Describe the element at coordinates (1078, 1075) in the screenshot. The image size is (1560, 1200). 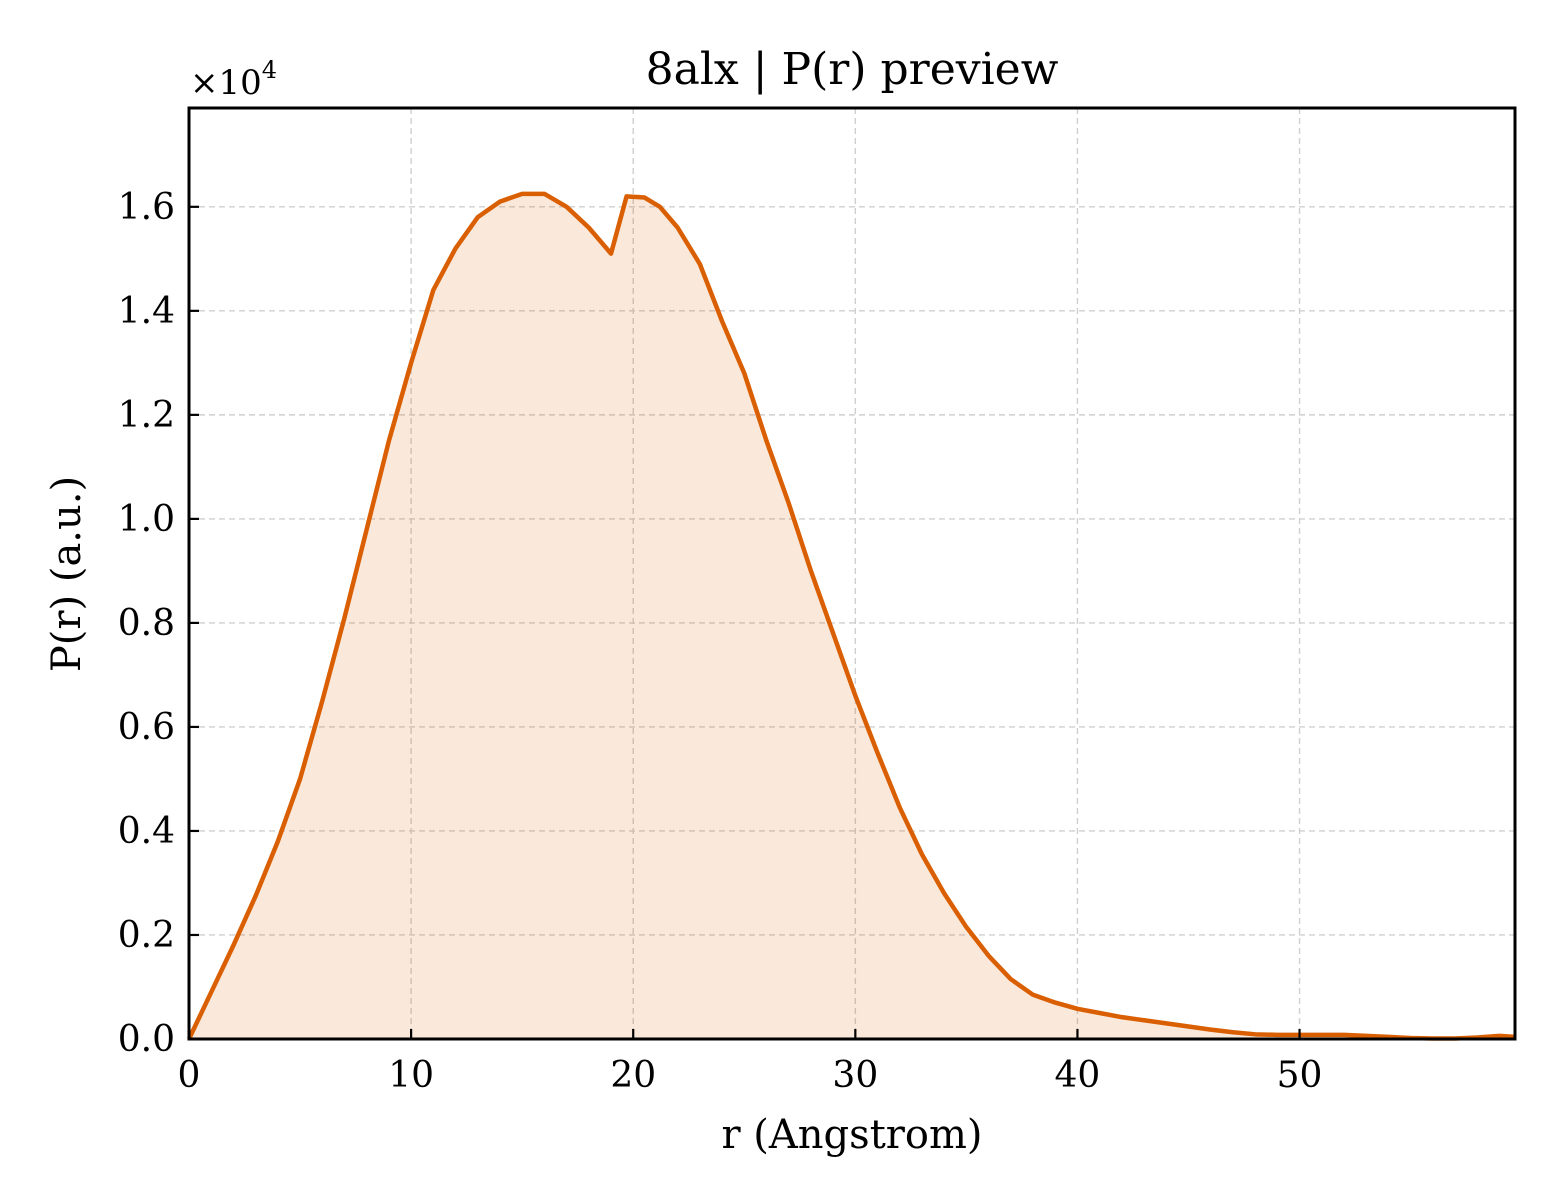
I see `x-tick-label: 40` at that location.